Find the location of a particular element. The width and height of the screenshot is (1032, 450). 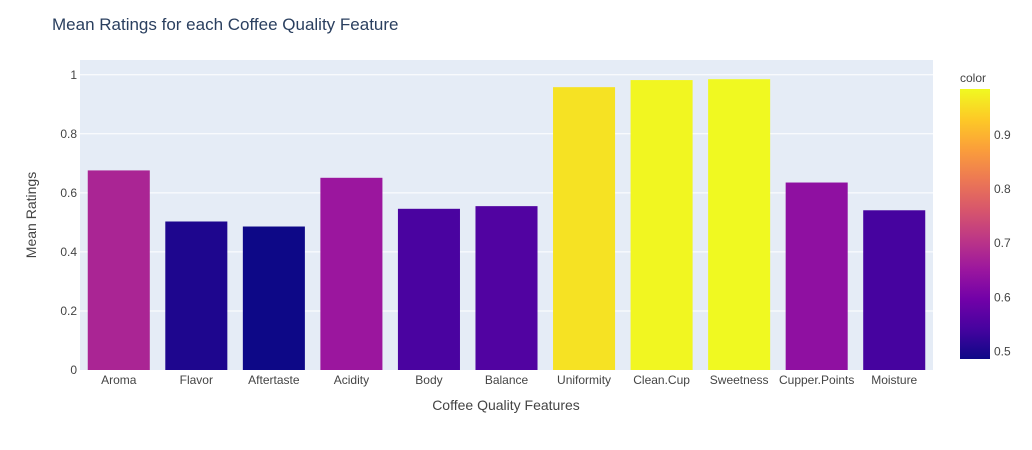

bar-aftertaste is located at coordinates (273, 298).